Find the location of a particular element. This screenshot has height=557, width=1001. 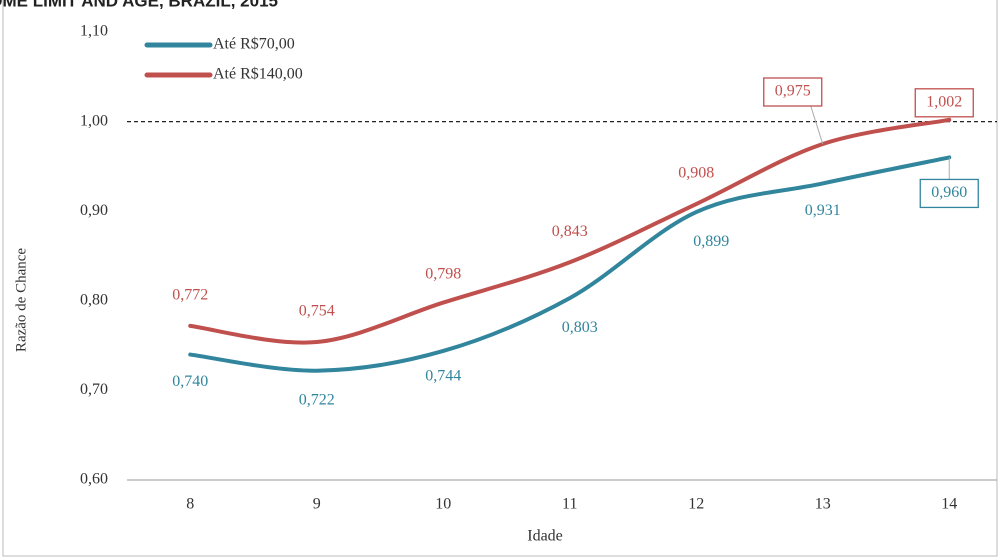

x-tick-label: 11 is located at coordinates (569, 504).